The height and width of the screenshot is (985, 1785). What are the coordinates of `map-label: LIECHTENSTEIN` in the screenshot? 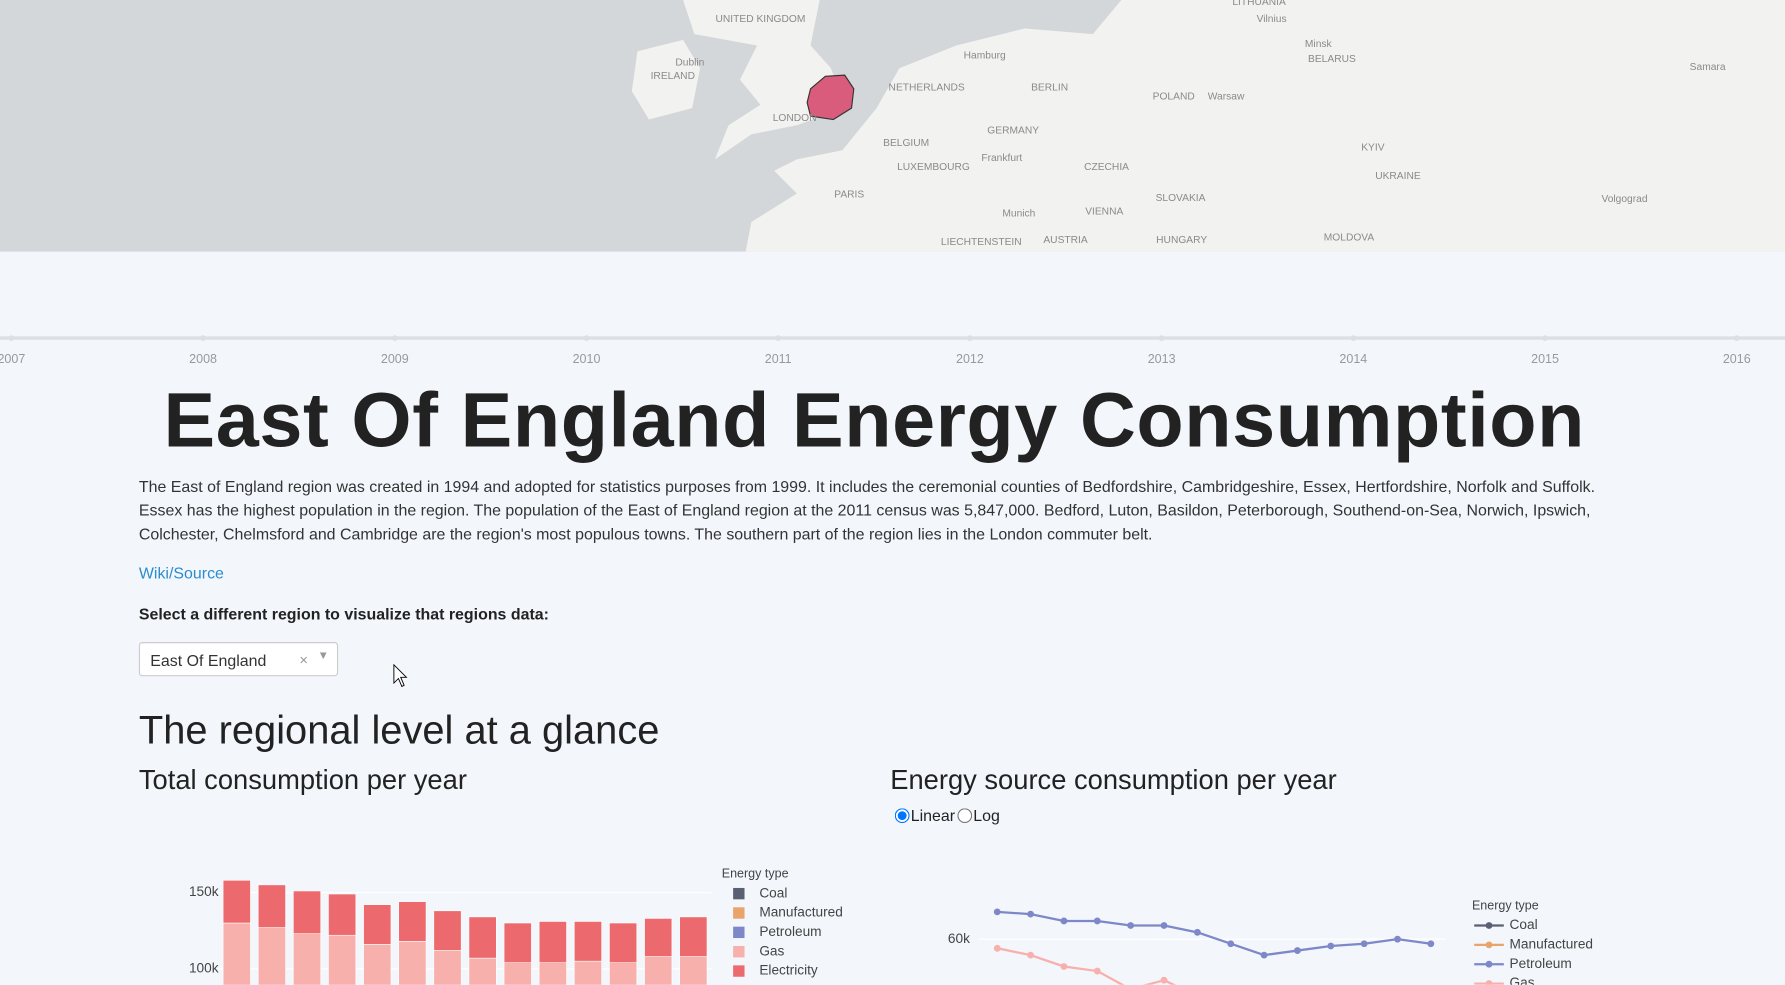 It's located at (981, 242).